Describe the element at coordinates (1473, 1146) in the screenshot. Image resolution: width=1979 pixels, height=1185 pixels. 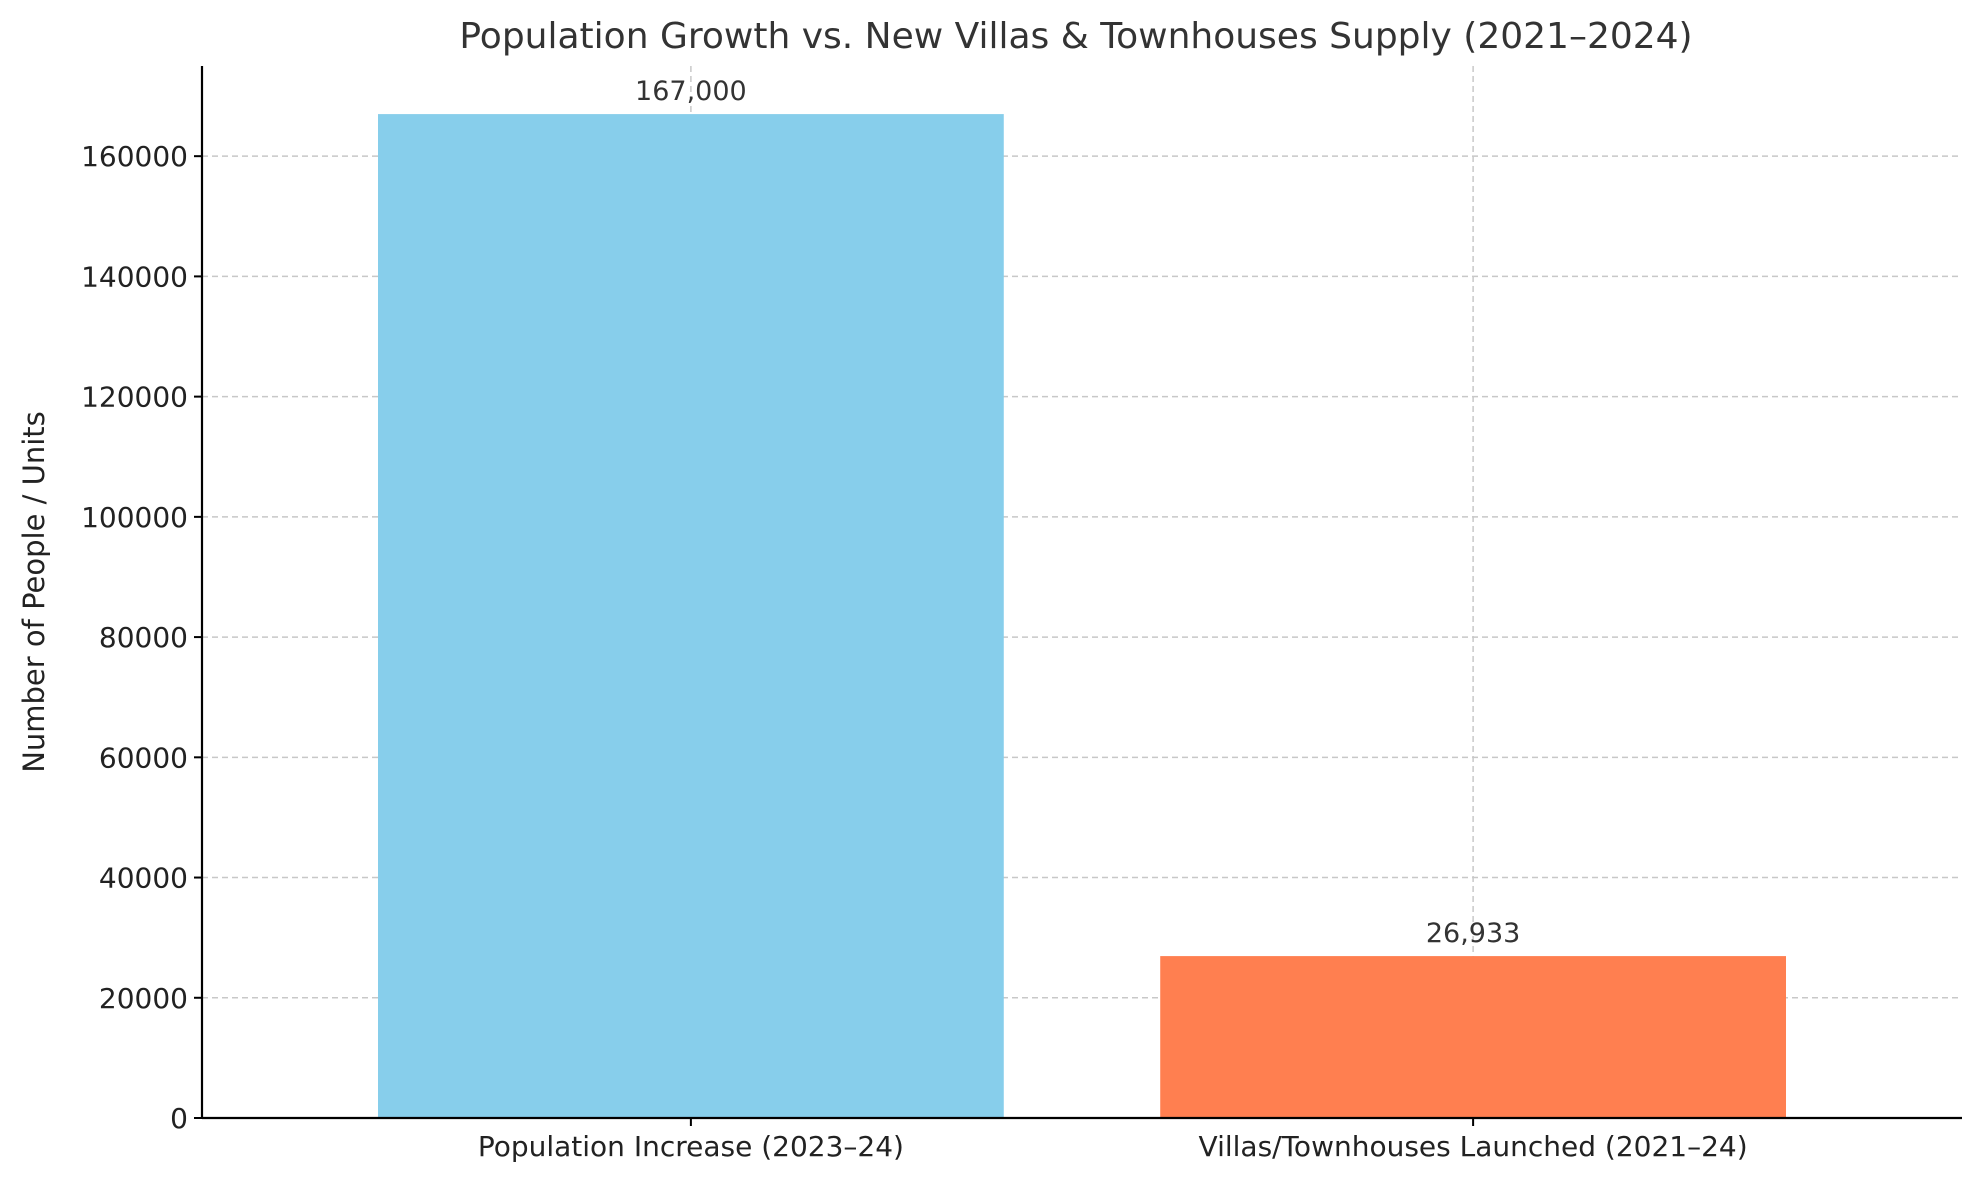
I see `x-tick-label: Villas/Townhouses Launched (2021–24)` at that location.